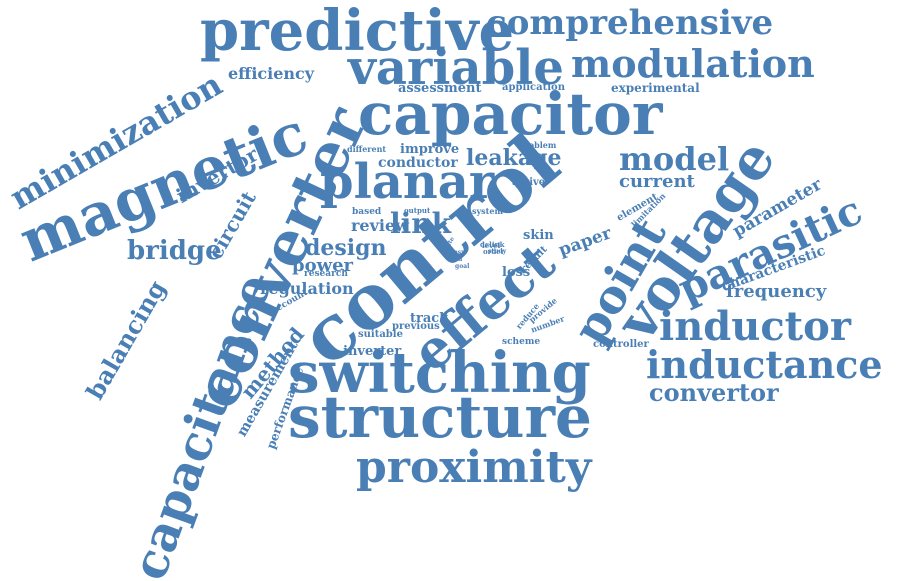  What do you see at coordinates (755, 326) in the screenshot?
I see `word-inductor: inductor` at bounding box center [755, 326].